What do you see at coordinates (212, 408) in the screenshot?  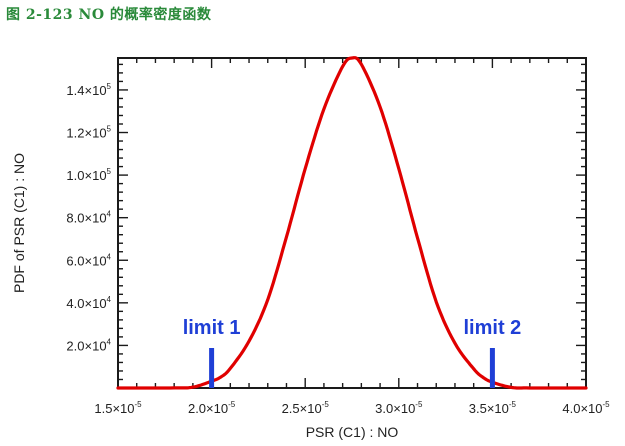 I see `x-tick-label: 2.0×10⁻⁵` at bounding box center [212, 408].